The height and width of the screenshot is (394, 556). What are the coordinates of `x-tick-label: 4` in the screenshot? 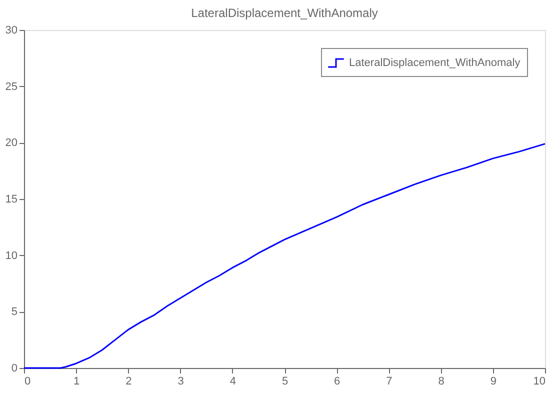 It's located at (233, 382).